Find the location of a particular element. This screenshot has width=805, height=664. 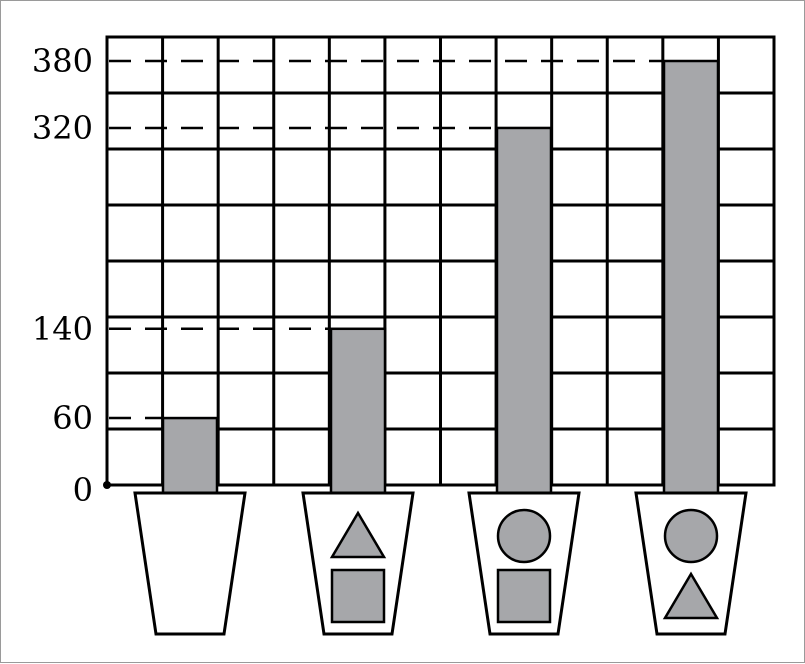

bar-cup-empty is located at coordinates (190, 455).